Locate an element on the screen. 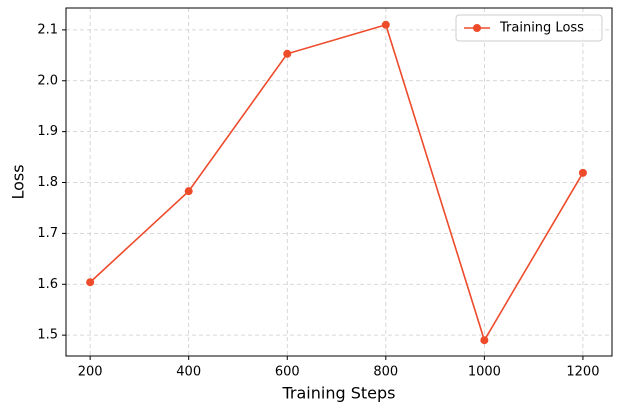 This screenshot has width=617, height=413. y-tick-label: 1.7 is located at coordinates (47, 233).